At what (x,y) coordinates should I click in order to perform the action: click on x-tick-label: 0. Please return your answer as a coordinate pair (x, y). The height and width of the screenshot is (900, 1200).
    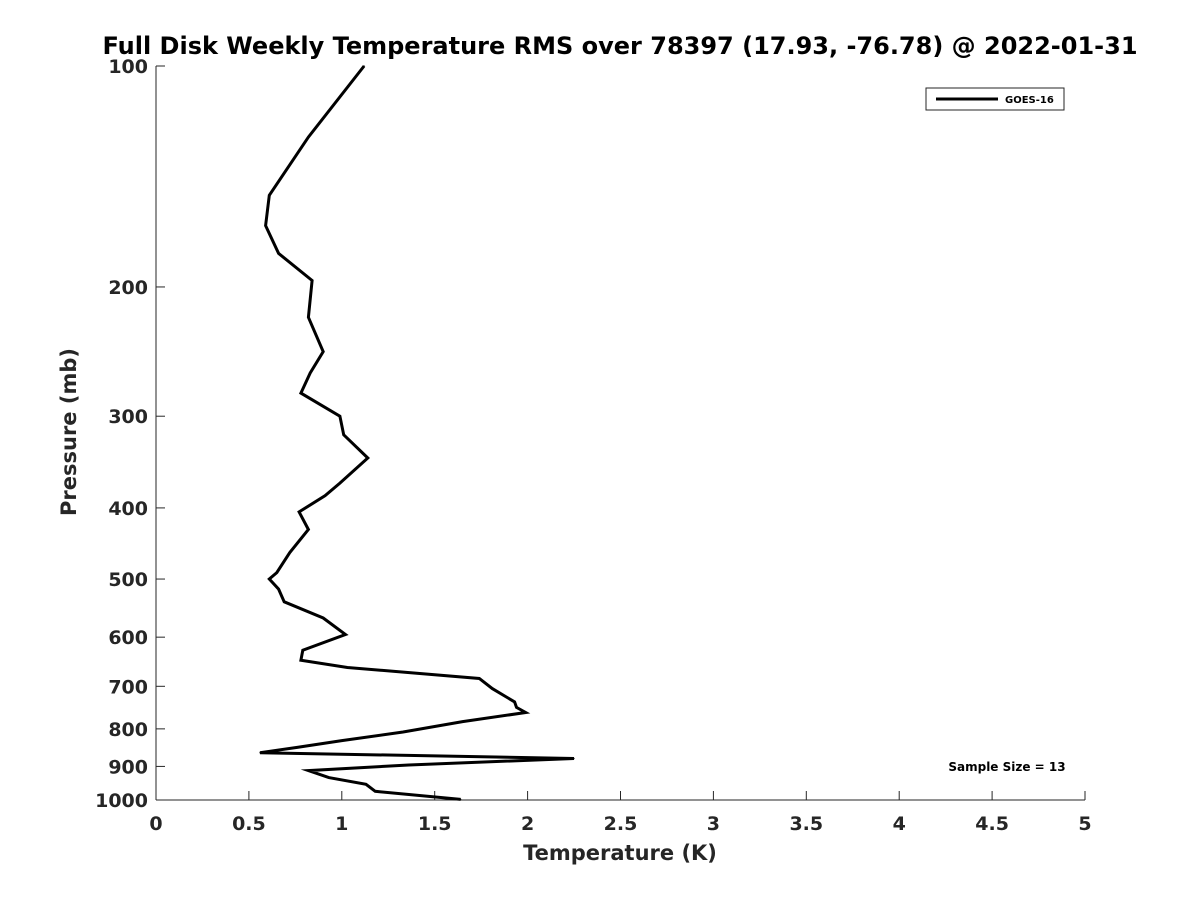
    Looking at the image, I should click on (155, 824).